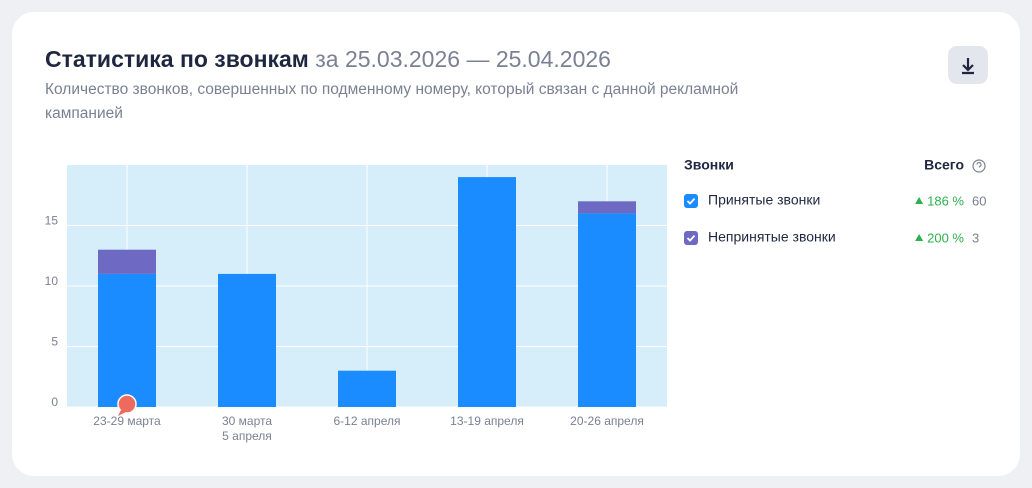 The width and height of the screenshot is (1032, 488). Describe the element at coordinates (709, 165) in the screenshot. I see `legend-header: Звонки` at that location.